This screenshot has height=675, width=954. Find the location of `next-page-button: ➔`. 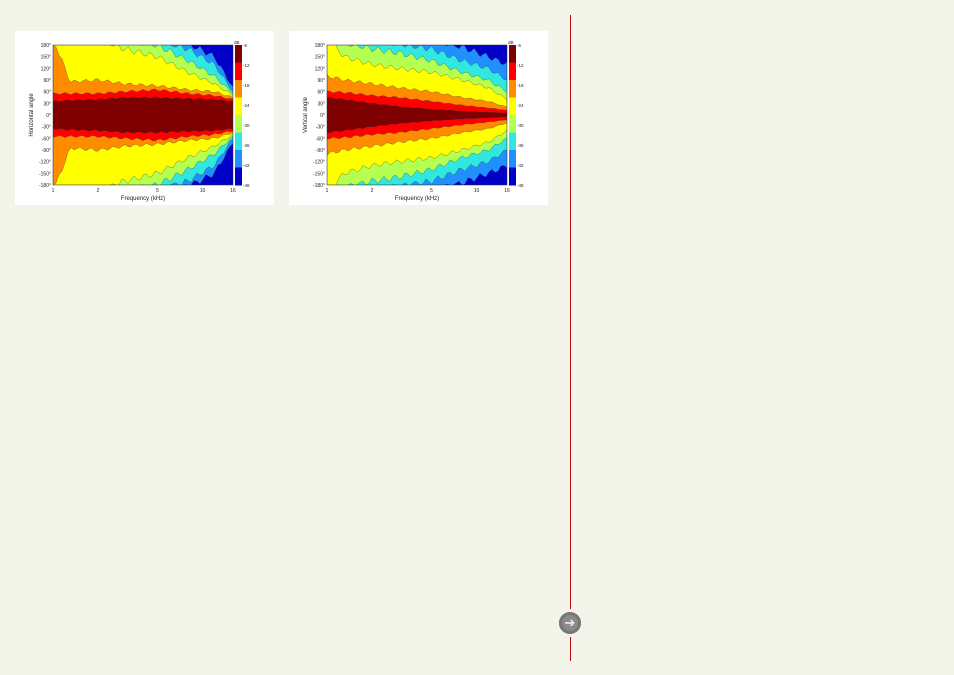

next-page-button: ➔ is located at coordinates (570, 623).